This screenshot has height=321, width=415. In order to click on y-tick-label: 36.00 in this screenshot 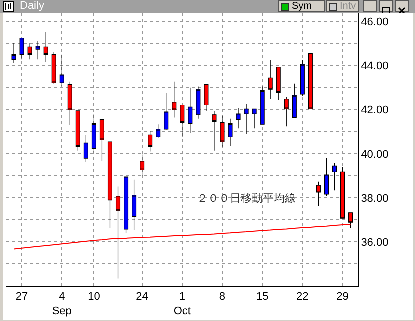, I will do `click(375, 242)`.